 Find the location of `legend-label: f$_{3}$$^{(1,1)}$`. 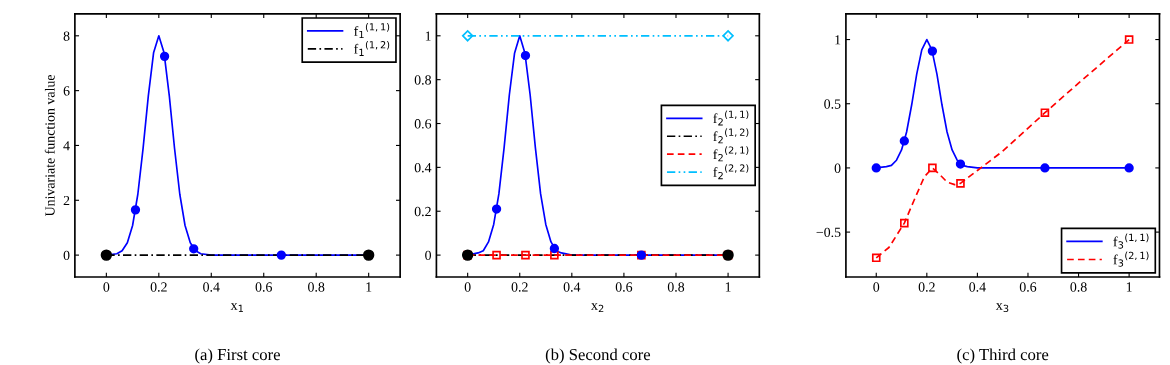

legend-label: f$_{3}$$^{(1,1)}$ is located at coordinates (1131, 241).